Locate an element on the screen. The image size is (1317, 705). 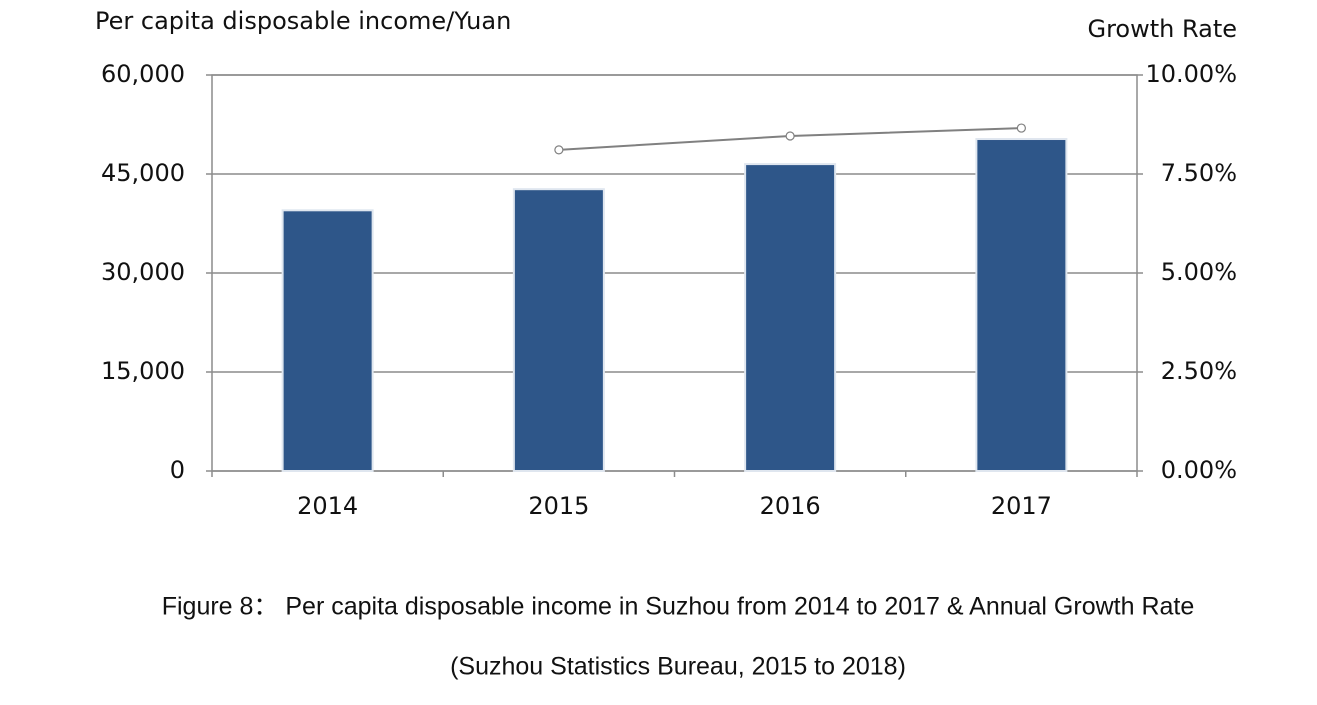
y2-tick-label: 7.50% is located at coordinates (1199, 173).